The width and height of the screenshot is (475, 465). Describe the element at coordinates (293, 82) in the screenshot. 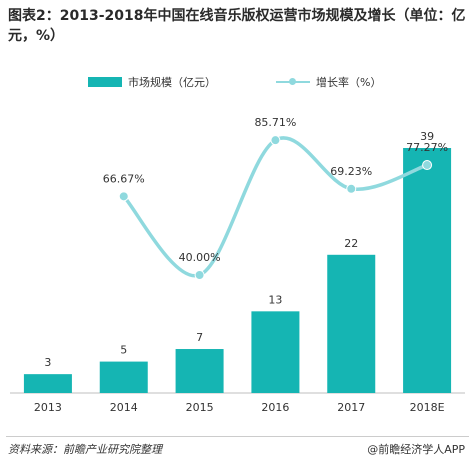

I see `legend-line-swatch` at that location.